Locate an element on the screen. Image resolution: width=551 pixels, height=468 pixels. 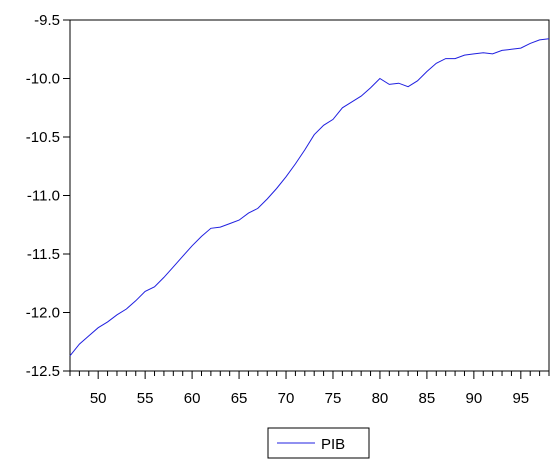
y-axis: -12.5 -12.0 -11.5 -11.0 -10.5 -10.0 -9.5 is located at coordinates (48, 196).